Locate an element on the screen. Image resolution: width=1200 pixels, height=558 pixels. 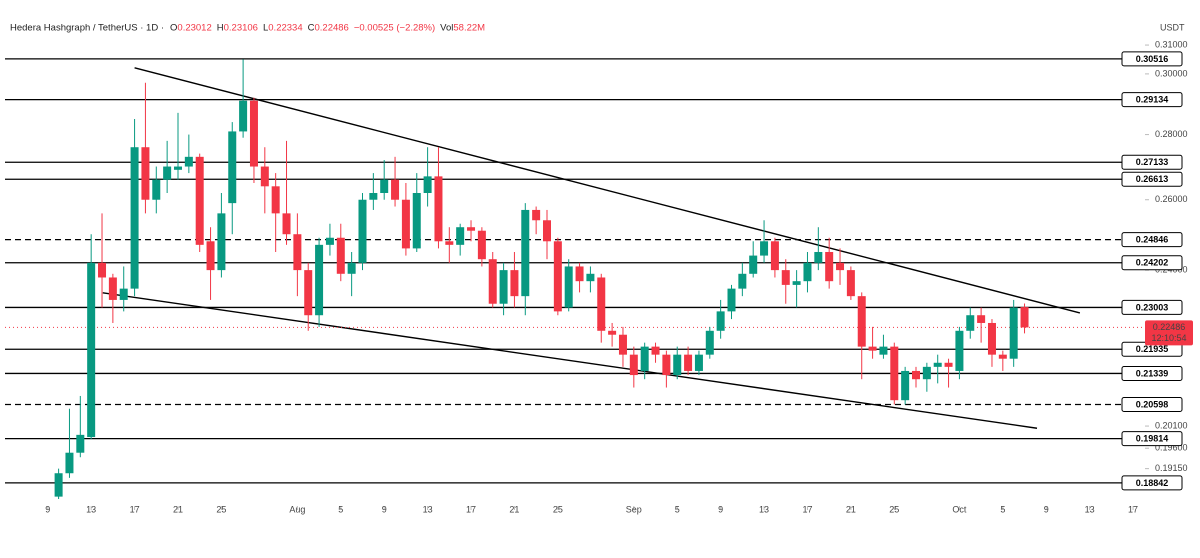
level-label: 0.18842 is located at coordinates (1152, 483).